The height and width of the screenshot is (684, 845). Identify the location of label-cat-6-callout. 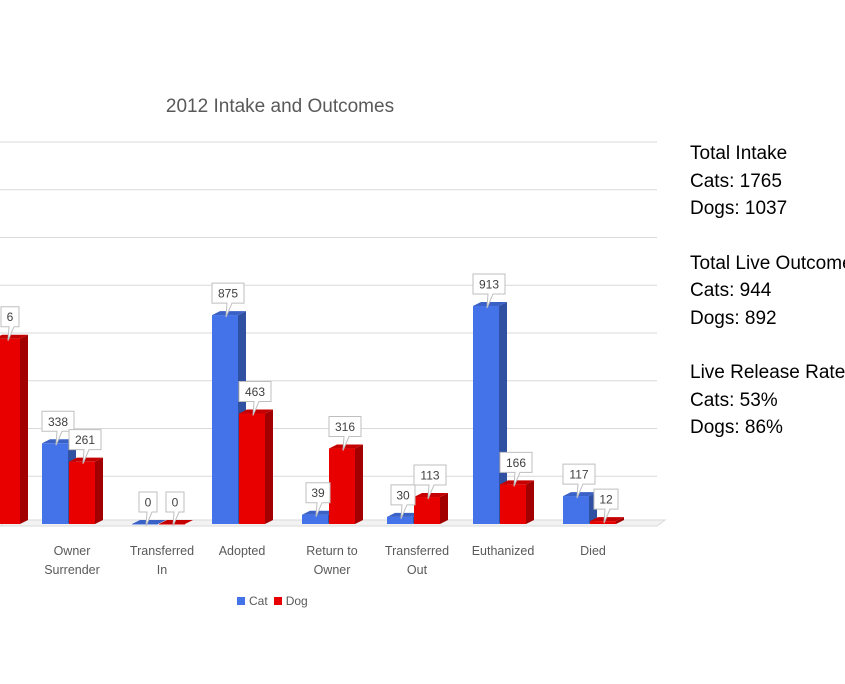
(489, 291).